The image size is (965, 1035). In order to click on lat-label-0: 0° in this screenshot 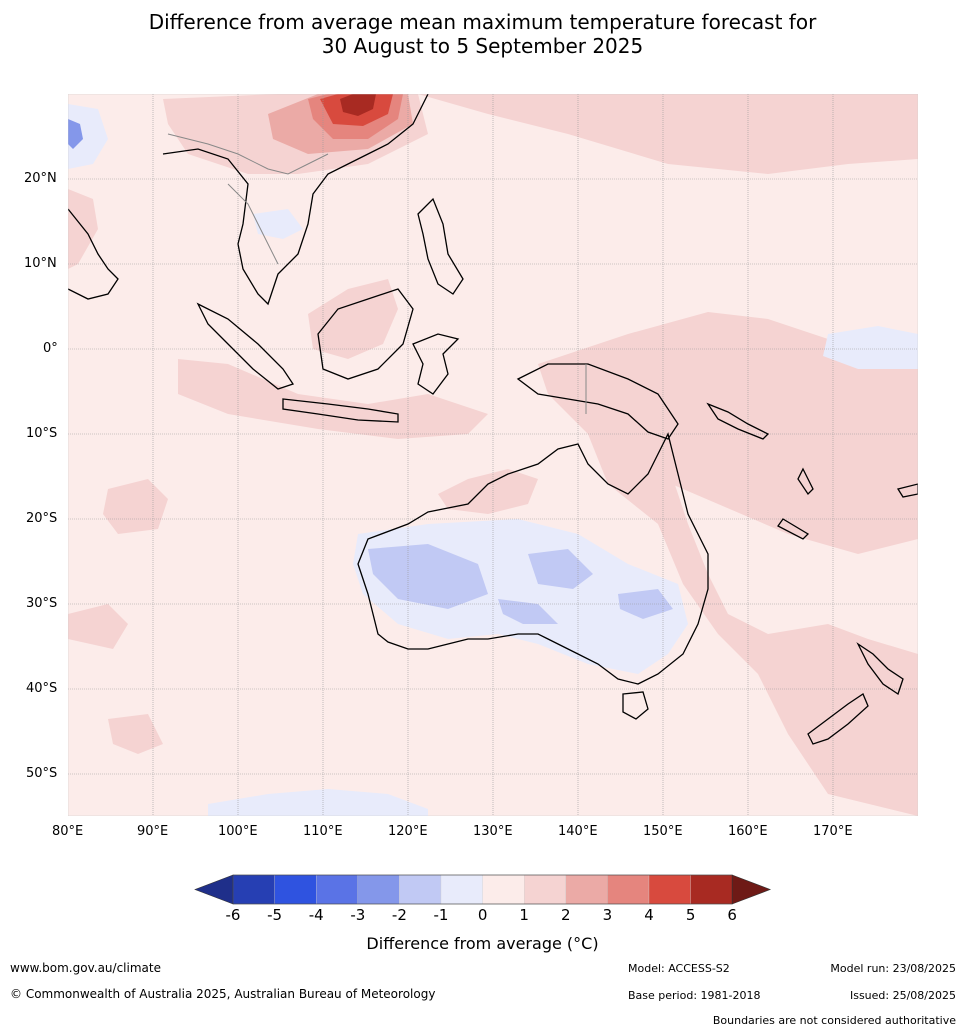, I will do `click(50, 348)`.